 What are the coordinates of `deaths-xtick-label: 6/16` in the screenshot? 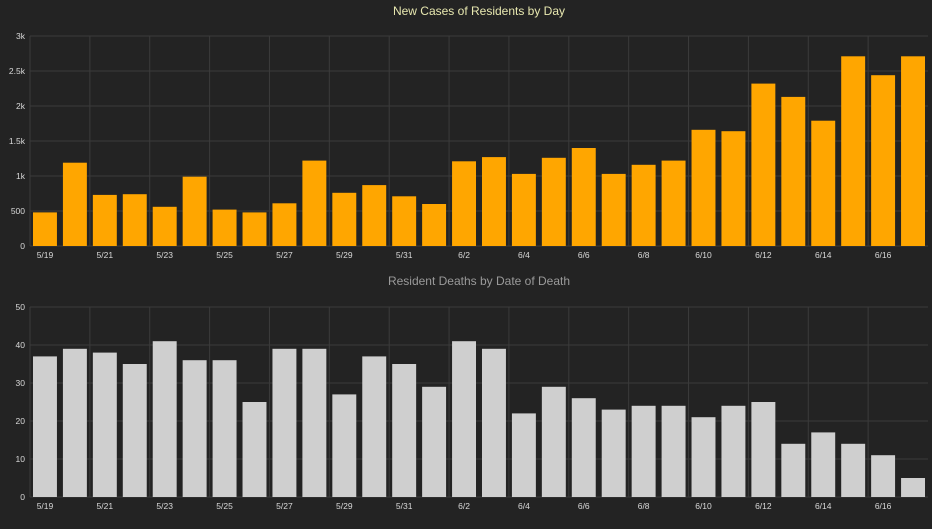 It's located at (883, 506).